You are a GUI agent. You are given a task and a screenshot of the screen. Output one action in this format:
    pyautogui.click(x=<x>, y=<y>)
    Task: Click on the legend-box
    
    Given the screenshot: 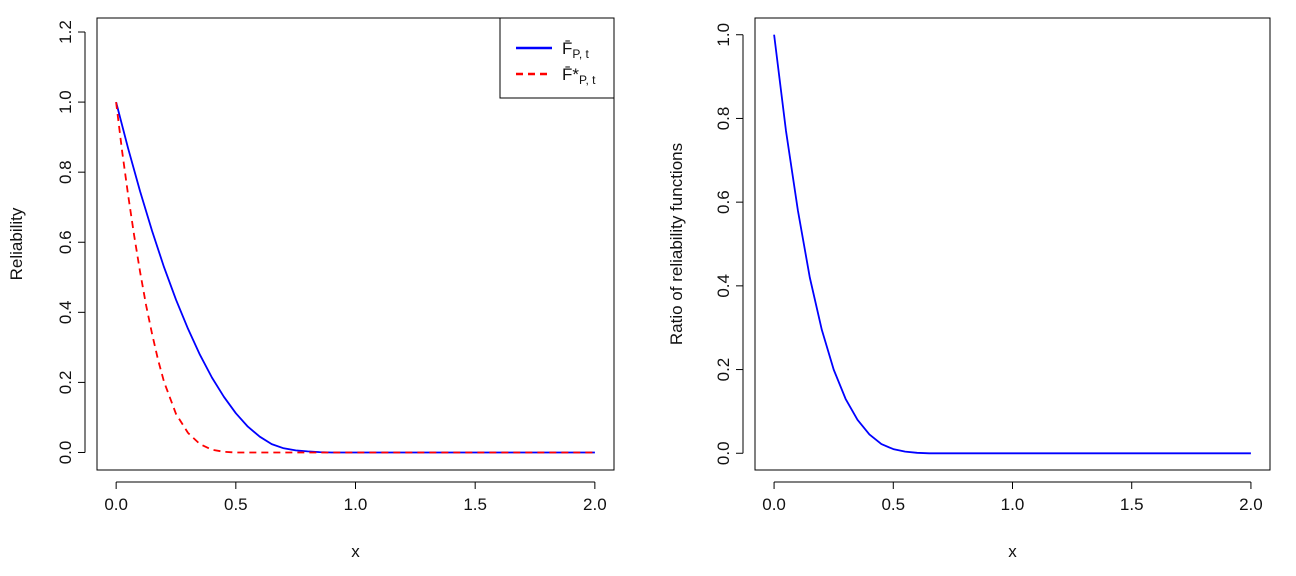 What is the action you would take?
    pyautogui.click(x=557, y=58)
    